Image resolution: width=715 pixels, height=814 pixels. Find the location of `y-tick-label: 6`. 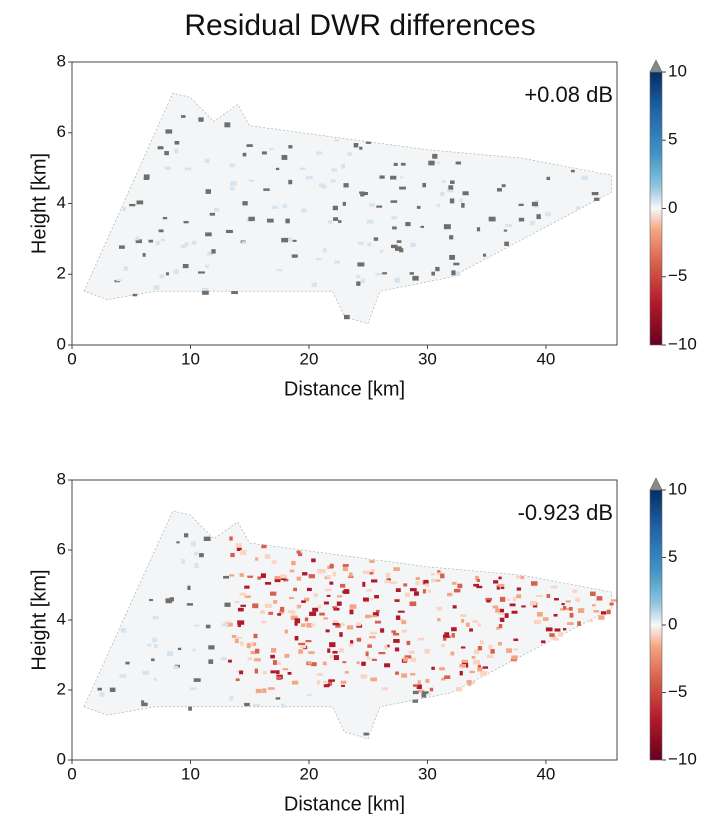

y-tick-label: 6 is located at coordinates (61, 131).